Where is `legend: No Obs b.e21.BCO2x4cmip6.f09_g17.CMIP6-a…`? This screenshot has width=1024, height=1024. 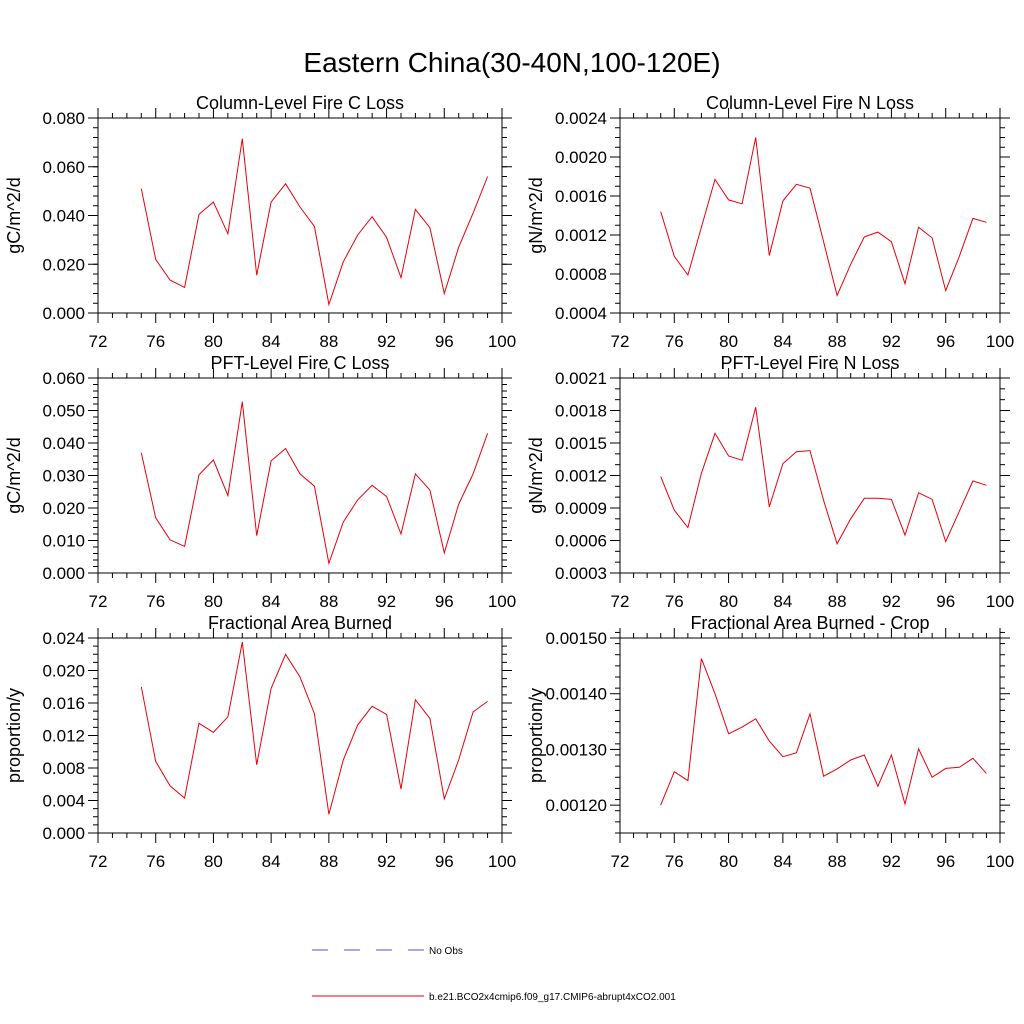
legend: No Obs b.e21.BCO2x4cmip6.f09_g17.CMIP6-a… is located at coordinates (494, 974).